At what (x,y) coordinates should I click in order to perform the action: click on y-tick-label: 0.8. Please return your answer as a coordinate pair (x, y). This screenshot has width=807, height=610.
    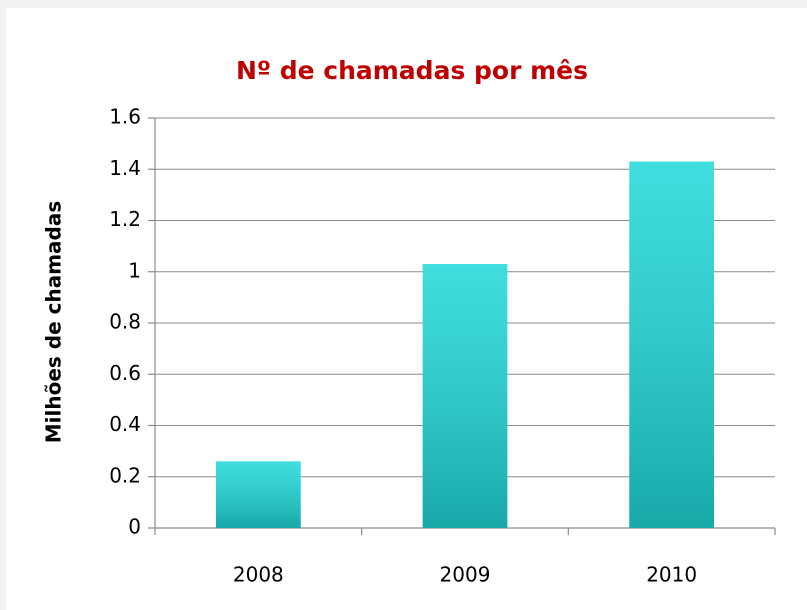
    Looking at the image, I should click on (125, 322).